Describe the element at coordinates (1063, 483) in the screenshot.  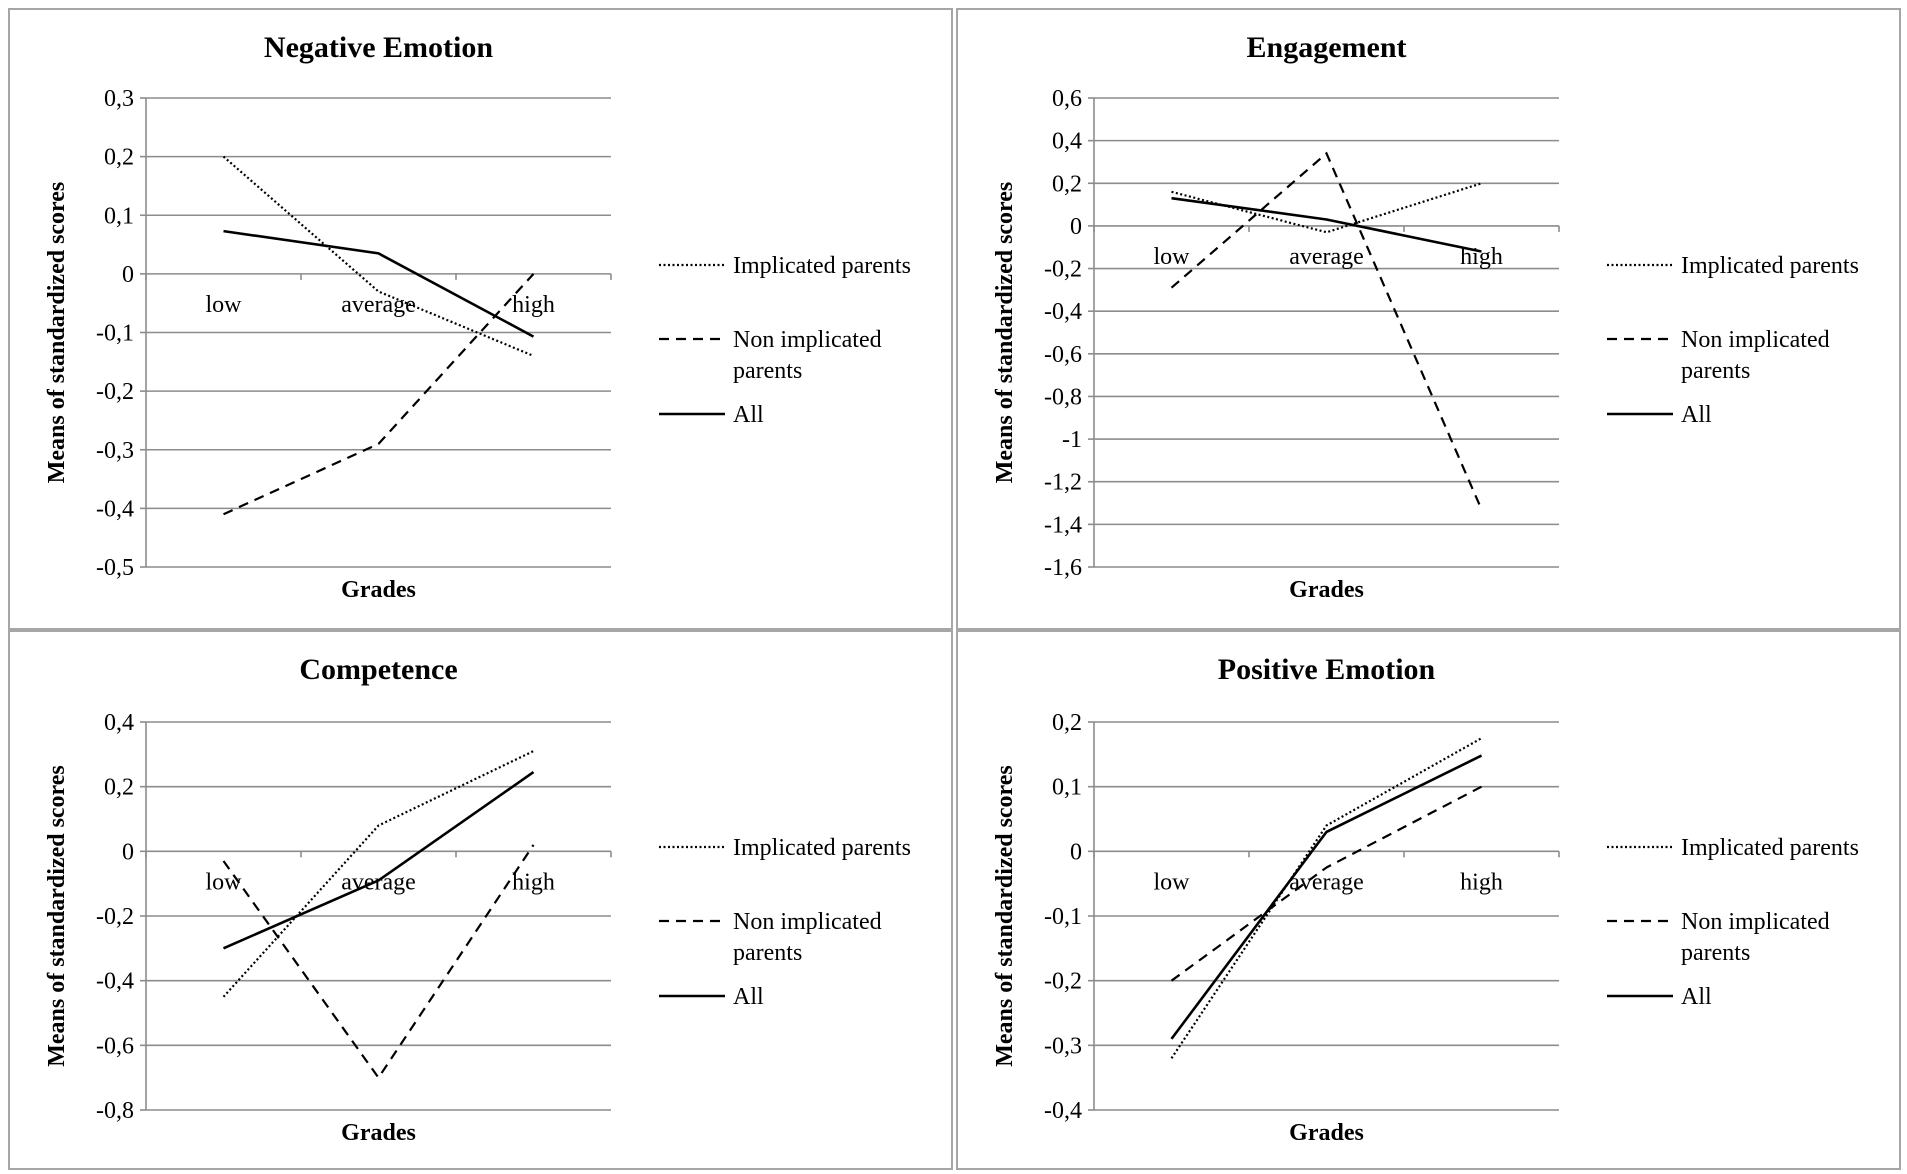
I see `y-tick-label: -1,2` at that location.